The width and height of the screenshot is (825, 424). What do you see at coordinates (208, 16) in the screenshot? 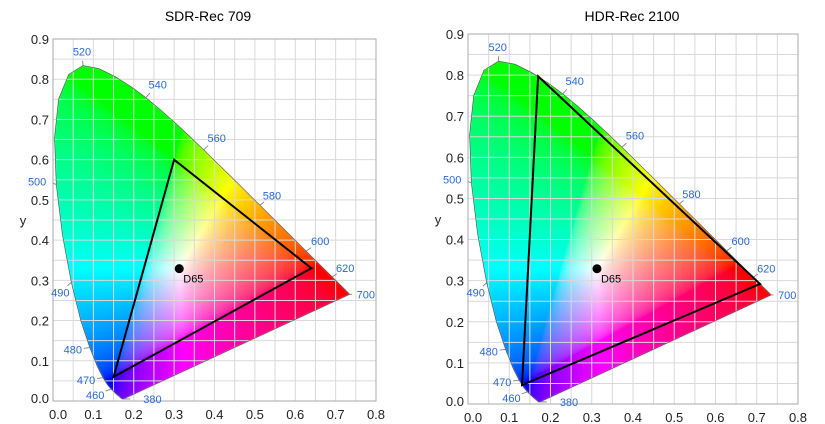
I see `chart-title-sdr: SDR-Rec 709` at bounding box center [208, 16].